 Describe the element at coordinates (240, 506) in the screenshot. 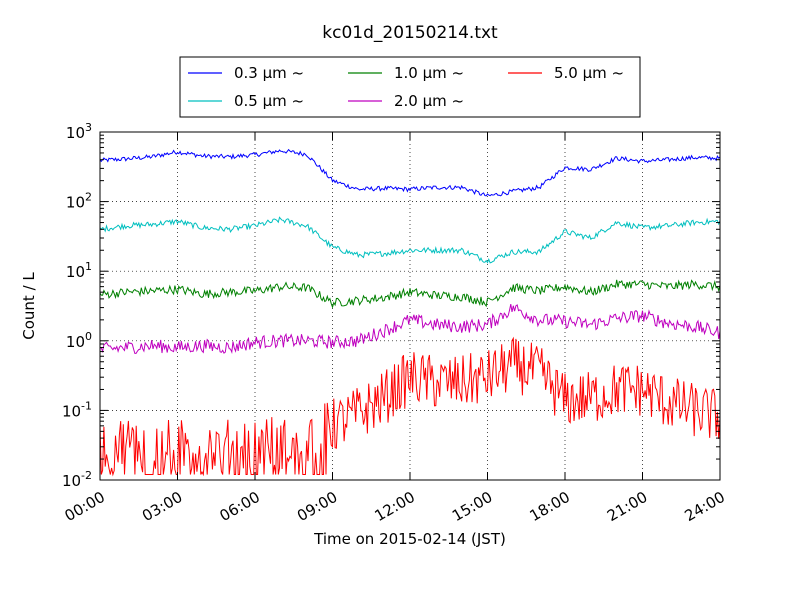

I see `x-tick-label: 06:00` at that location.